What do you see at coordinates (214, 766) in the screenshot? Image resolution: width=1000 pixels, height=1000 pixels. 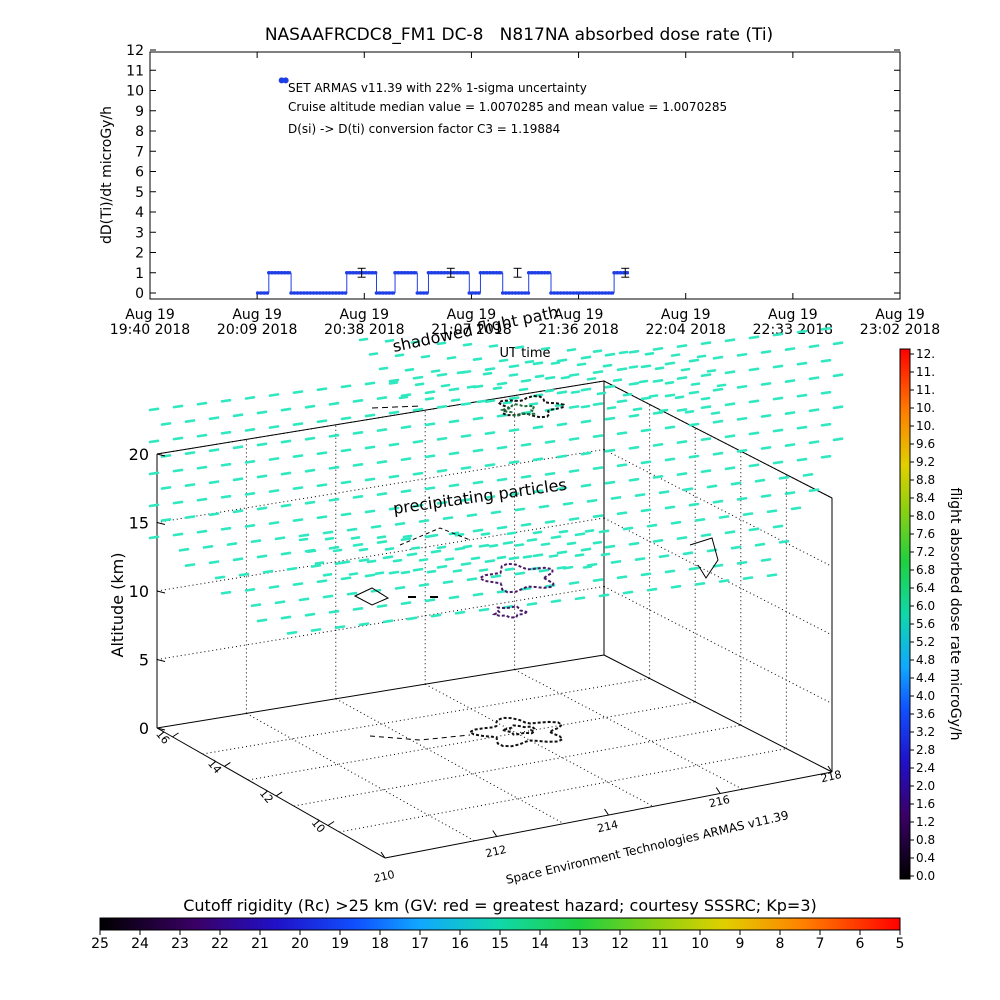 I see `latitude-tick-label: 14` at bounding box center [214, 766].